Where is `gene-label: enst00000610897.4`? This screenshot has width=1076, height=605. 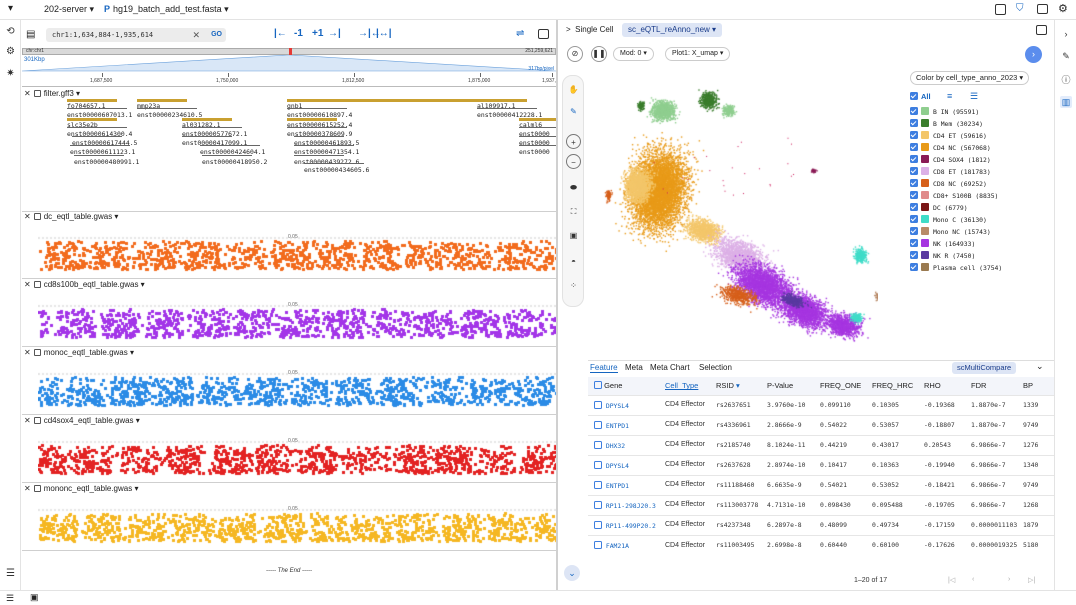
gene-label: enst00000610897.4 is located at coordinates (320, 115).